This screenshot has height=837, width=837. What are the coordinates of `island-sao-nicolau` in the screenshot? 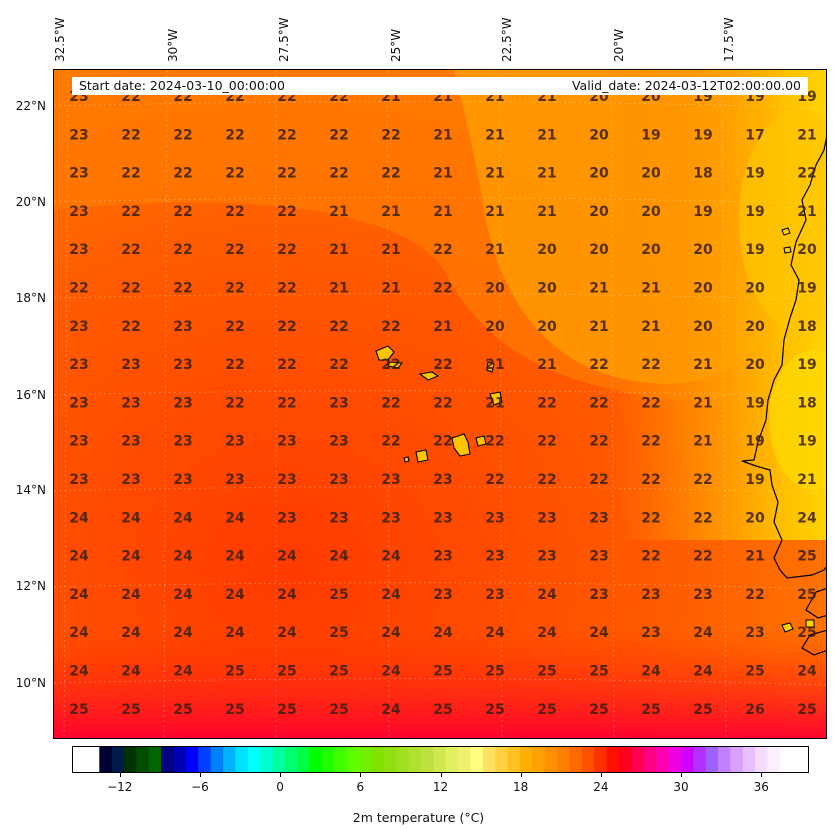 It's located at (429, 376).